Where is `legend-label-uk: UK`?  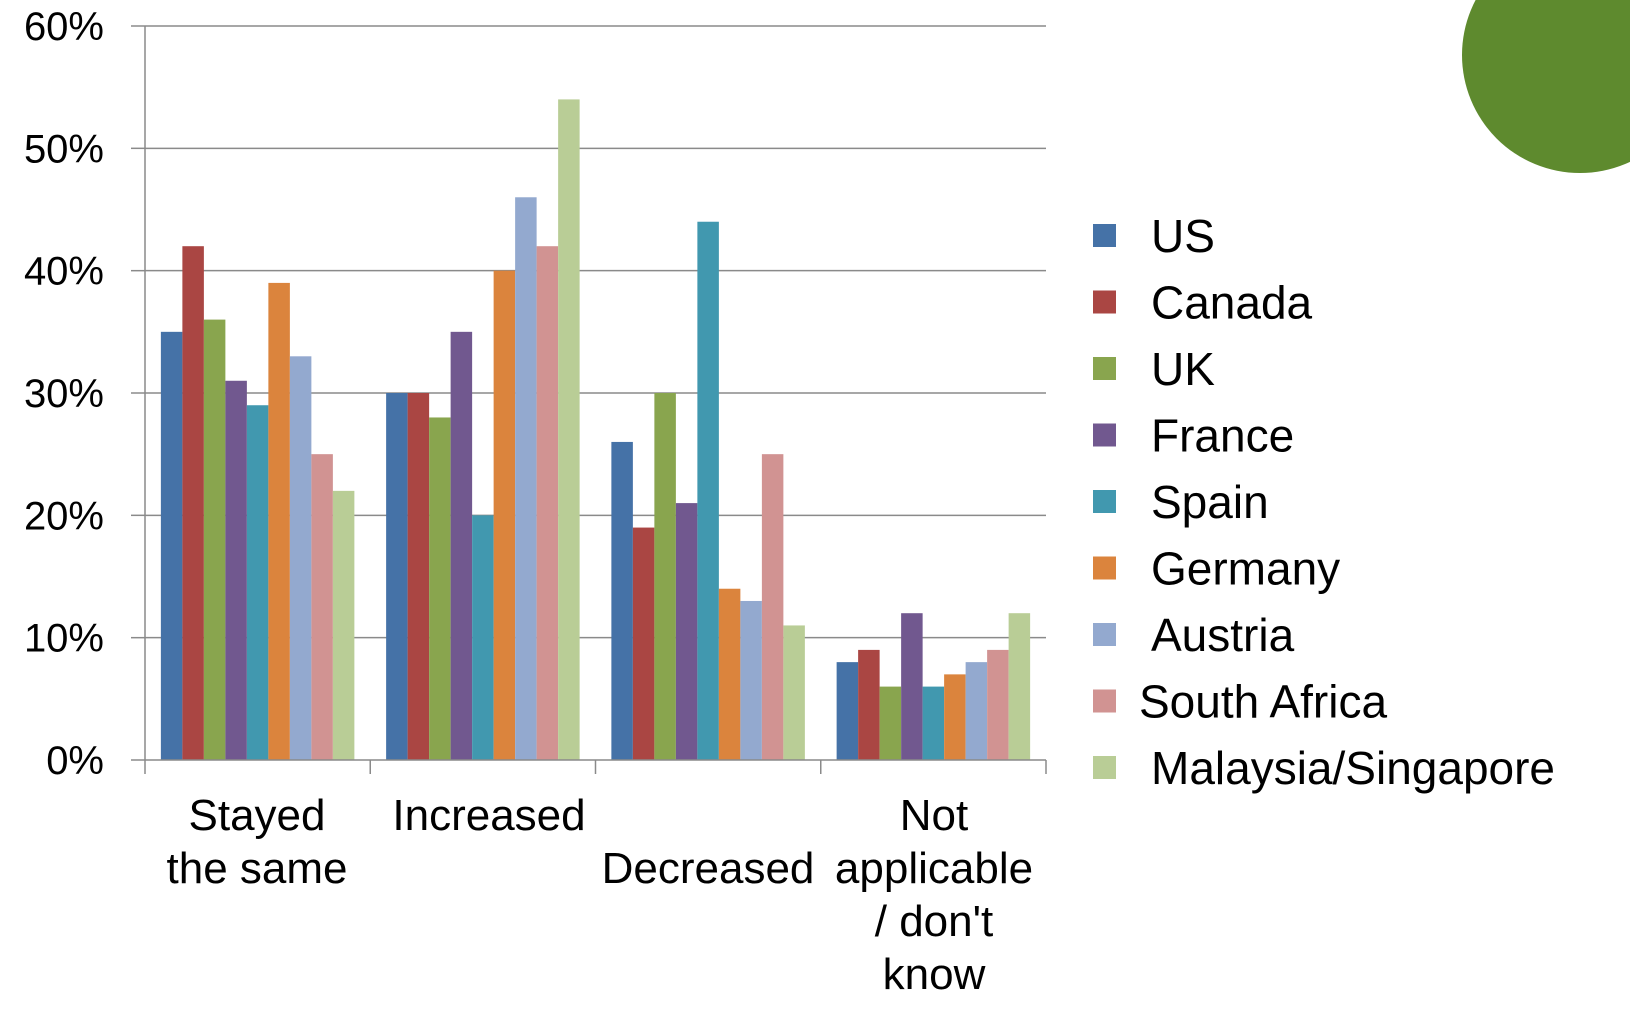
legend-label-uk: UK is located at coordinates (1183, 369).